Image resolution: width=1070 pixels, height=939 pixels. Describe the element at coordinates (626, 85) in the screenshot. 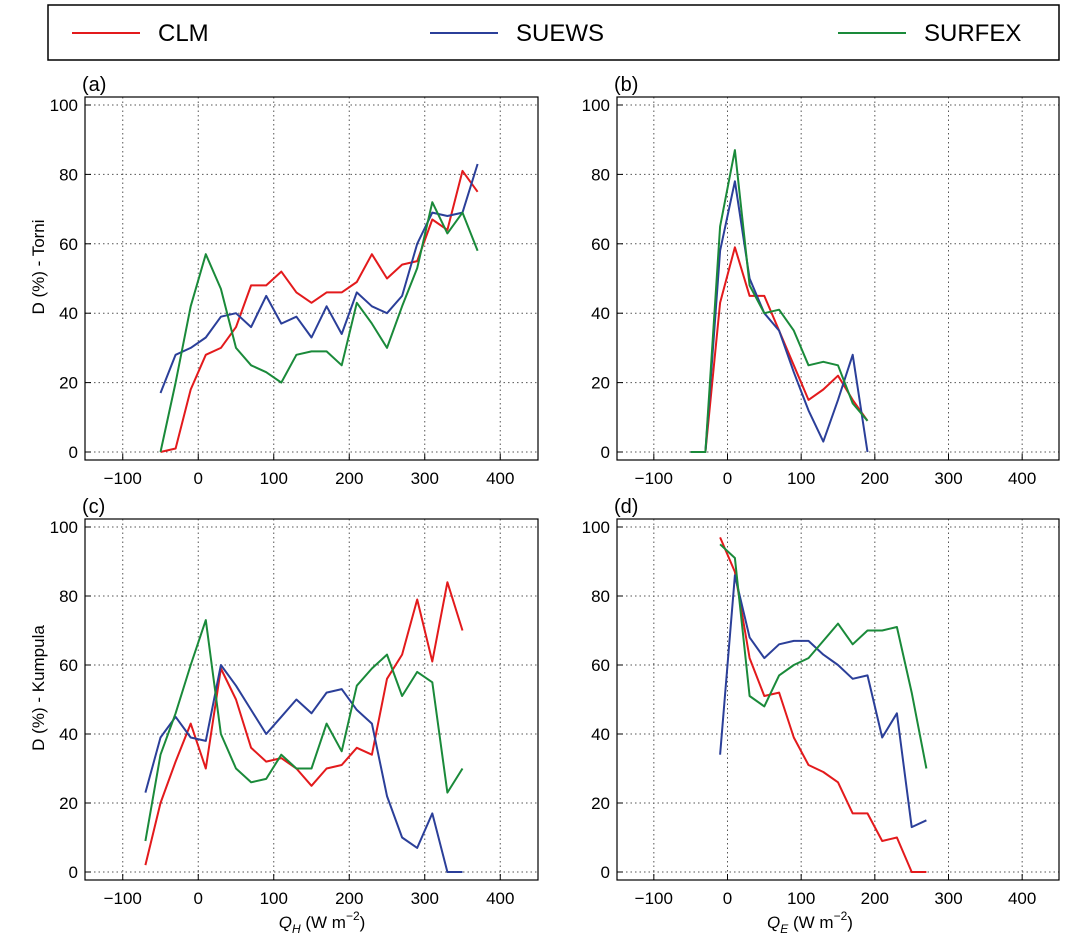

I see `panel-label: (b)` at that location.